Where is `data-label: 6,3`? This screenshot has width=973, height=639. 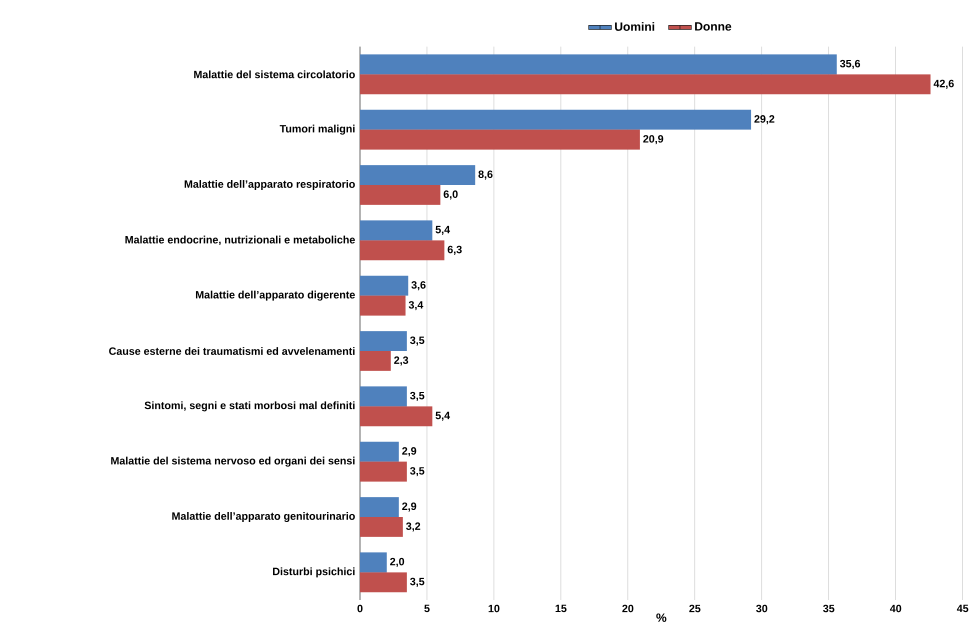
data-label: 6,3 is located at coordinates (455, 250).